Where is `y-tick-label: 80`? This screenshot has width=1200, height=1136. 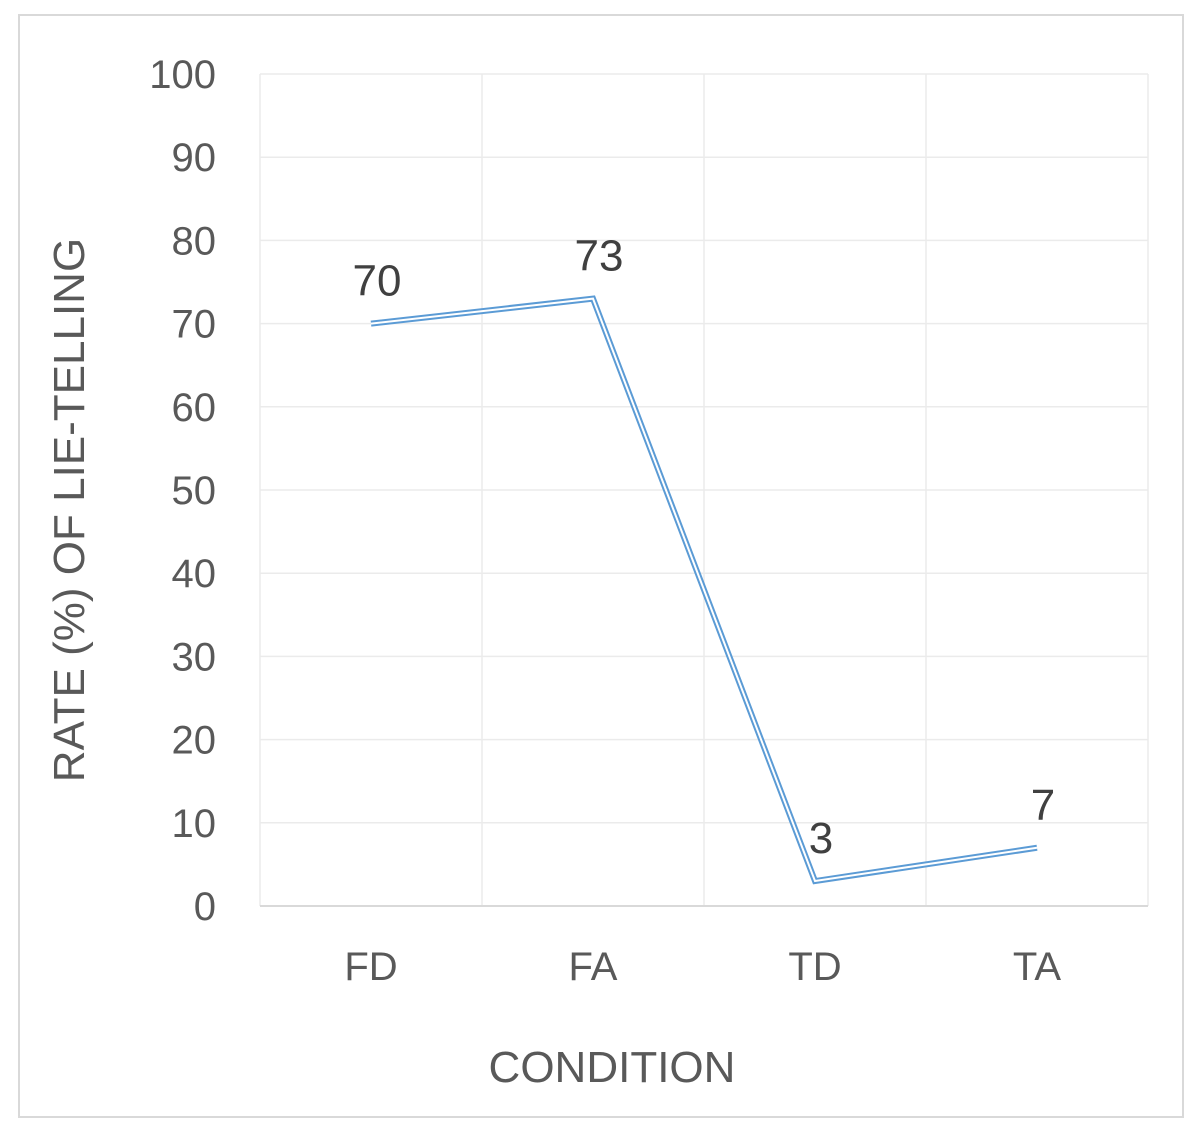
y-tick-label: 80 is located at coordinates (194, 241).